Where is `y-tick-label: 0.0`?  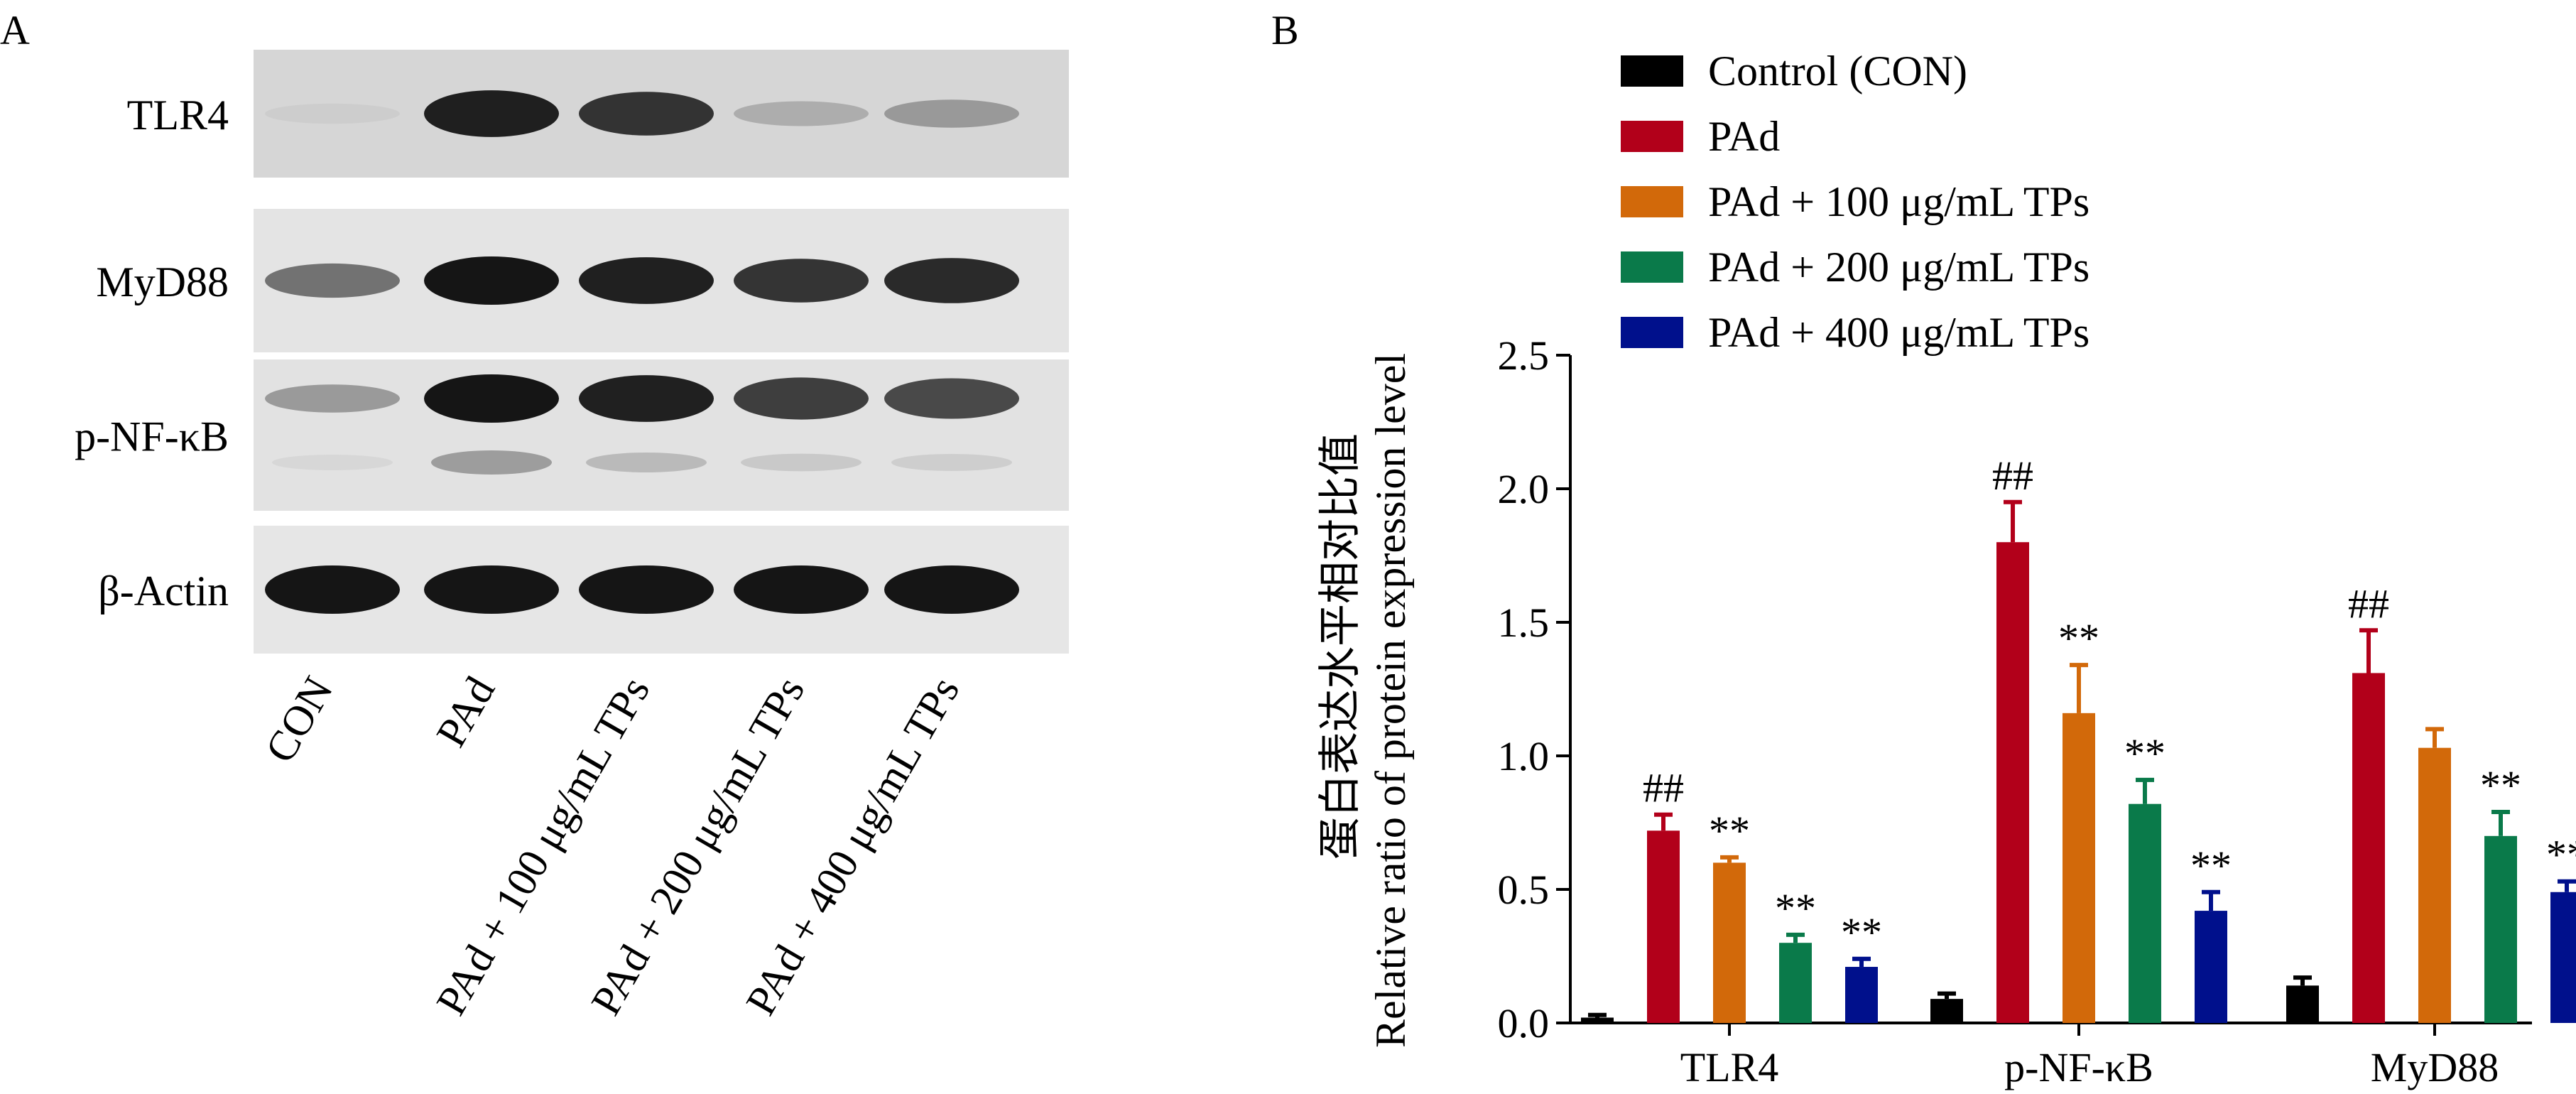
y-tick-label: 0.0 is located at coordinates (1524, 1023).